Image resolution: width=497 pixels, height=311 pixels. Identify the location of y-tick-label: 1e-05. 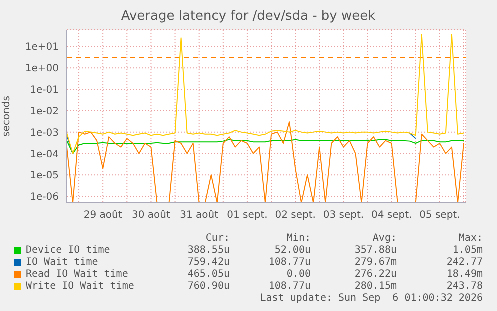
(44, 176).